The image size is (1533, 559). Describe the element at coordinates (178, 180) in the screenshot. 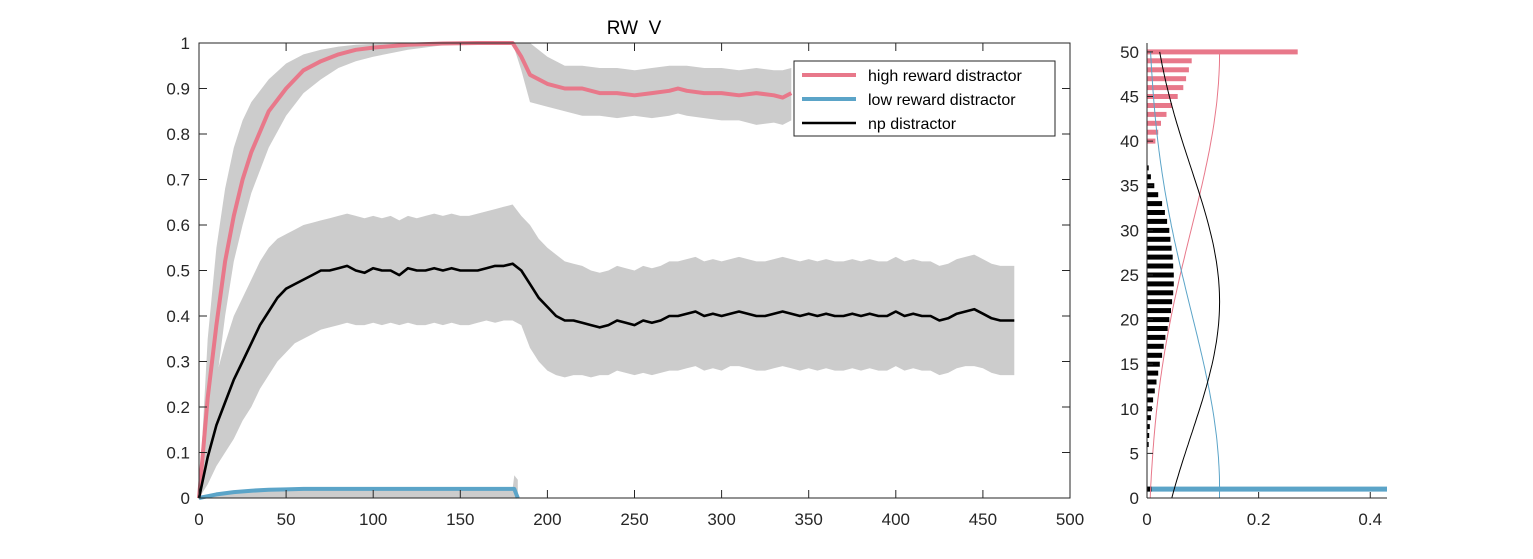

I see `y-tick-label: 0.7` at that location.